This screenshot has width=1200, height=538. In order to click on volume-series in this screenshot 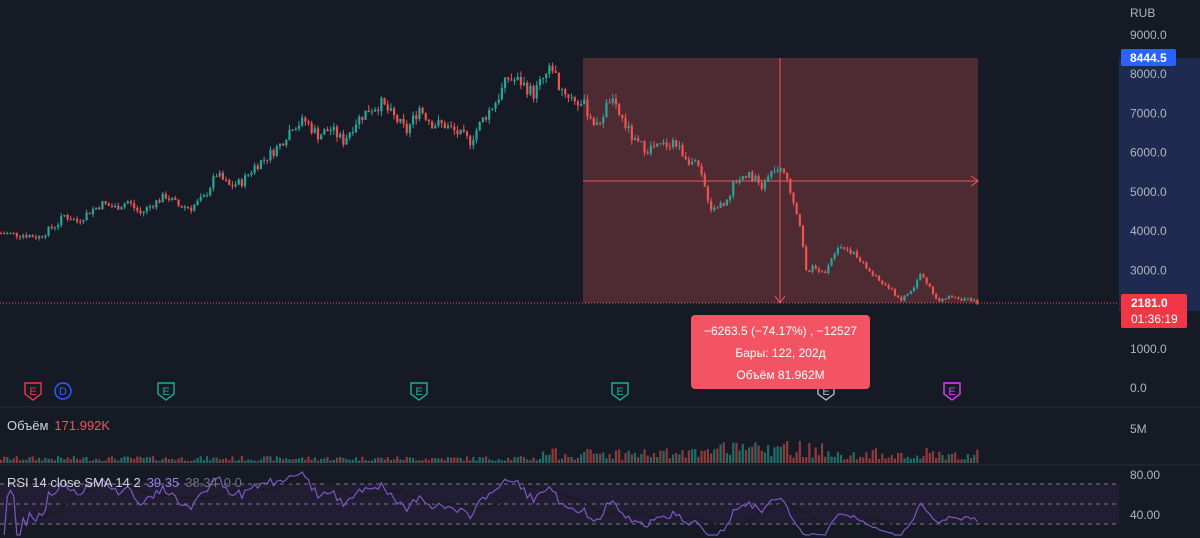, I will do `click(489, 452)`.